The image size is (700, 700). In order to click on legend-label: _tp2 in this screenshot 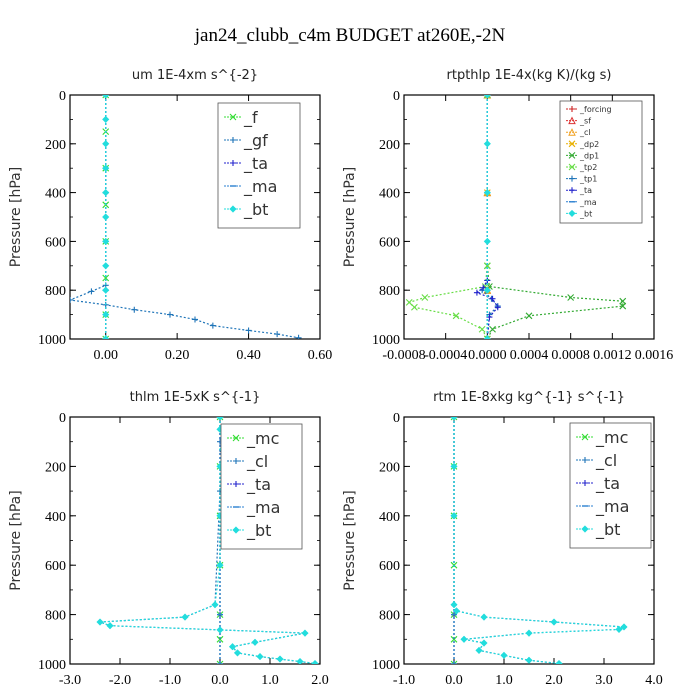, I will do `click(588, 167)`.